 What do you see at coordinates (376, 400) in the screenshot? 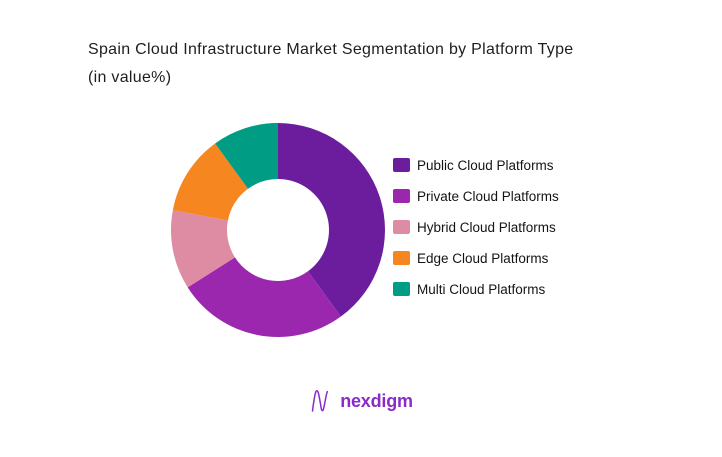
I see `nexdigm-logo-text: nexdigm` at bounding box center [376, 400].